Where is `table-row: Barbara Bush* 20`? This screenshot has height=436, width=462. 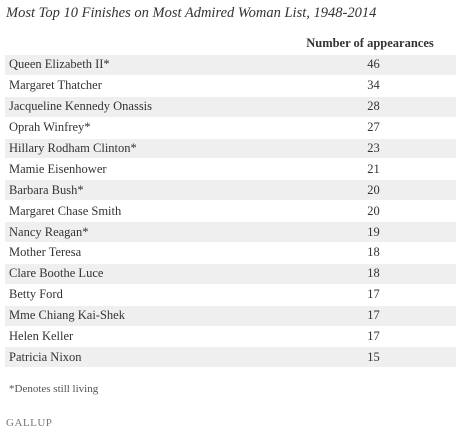
table-row: Barbara Bush* 20 is located at coordinates (230, 191).